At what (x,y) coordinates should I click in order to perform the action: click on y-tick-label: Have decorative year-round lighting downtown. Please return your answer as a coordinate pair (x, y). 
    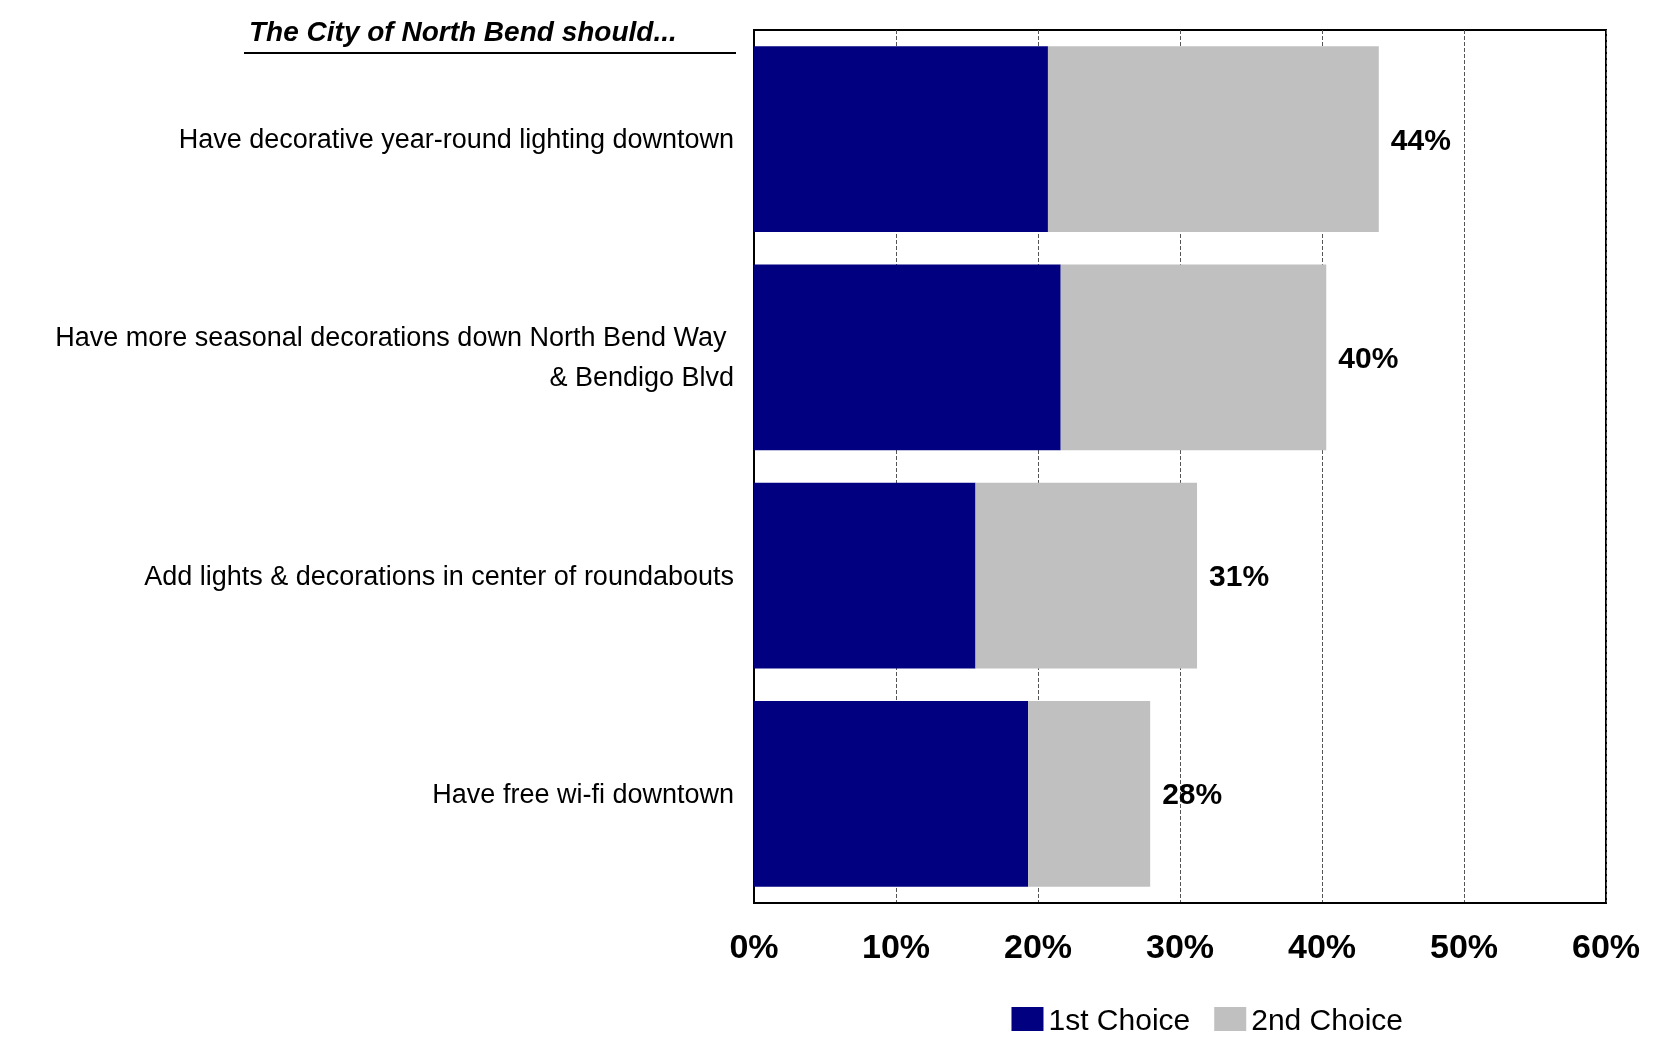
    Looking at the image, I should click on (456, 139).